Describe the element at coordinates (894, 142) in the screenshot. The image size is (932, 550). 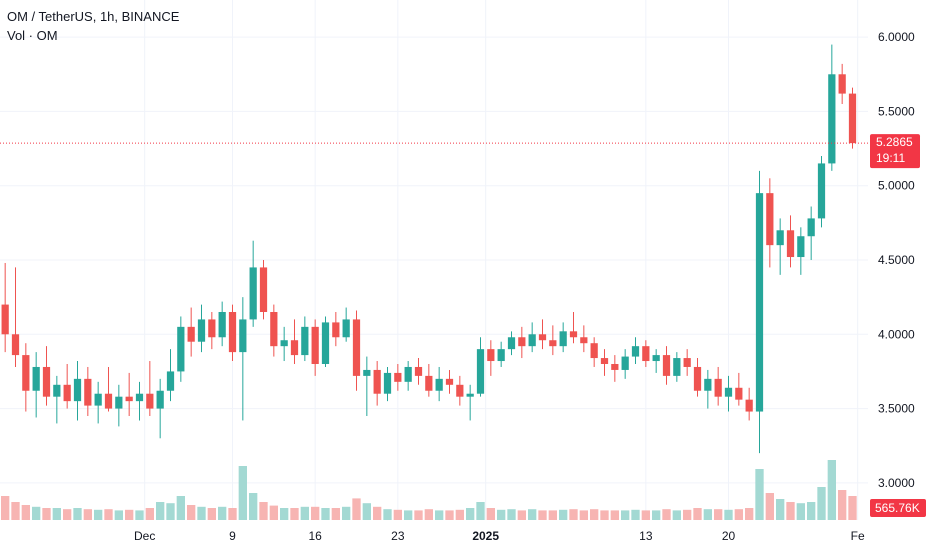
I see `last-price-label: 5.2865` at that location.